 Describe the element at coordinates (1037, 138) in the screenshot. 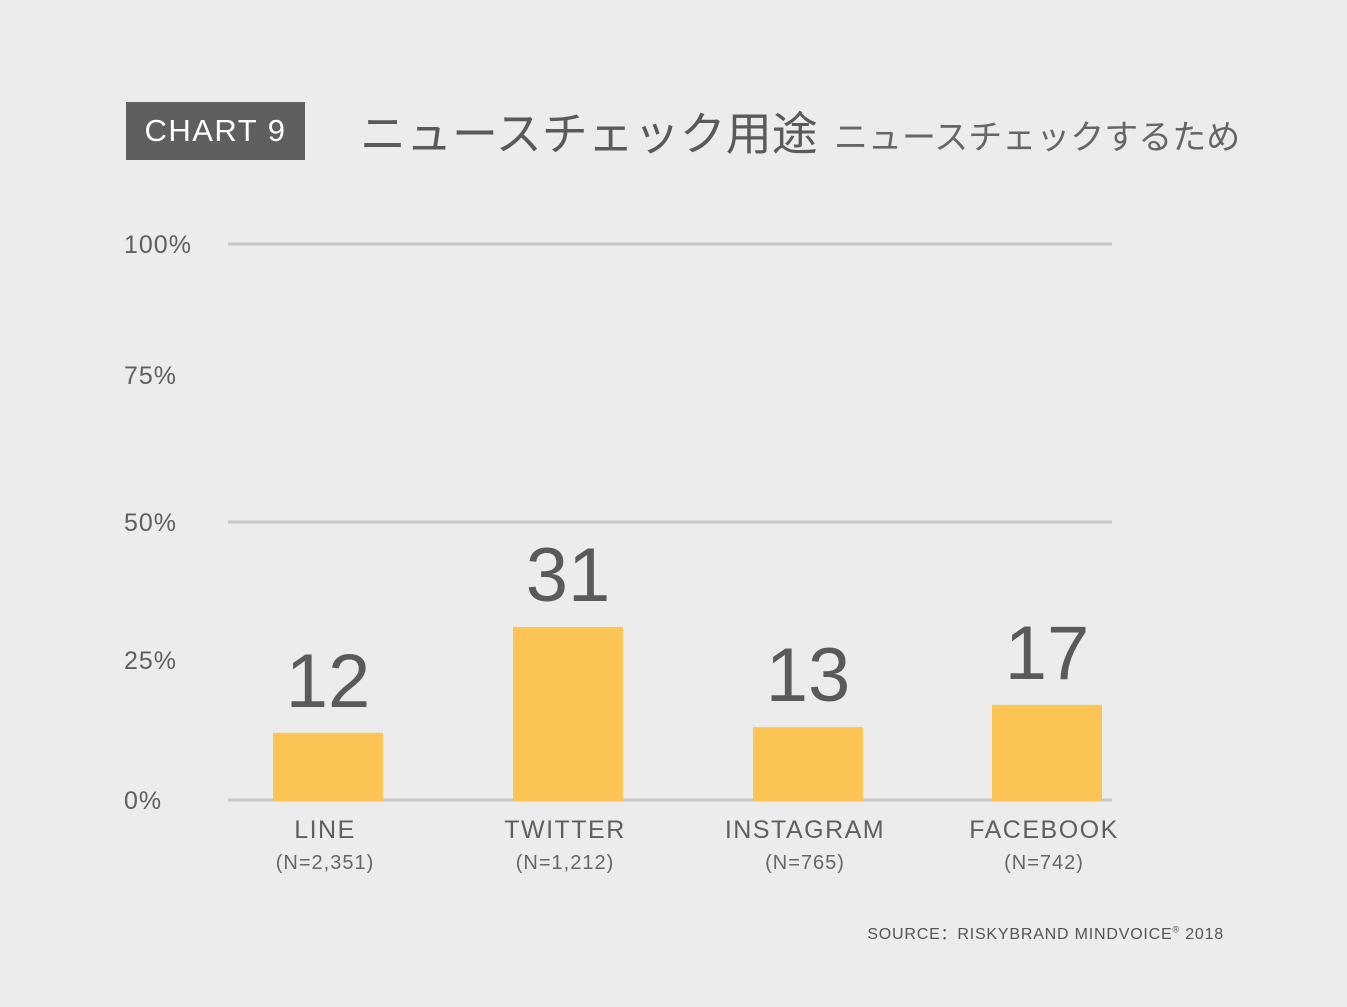

I see `chart-subtitle: ニュースチェックするため` at that location.